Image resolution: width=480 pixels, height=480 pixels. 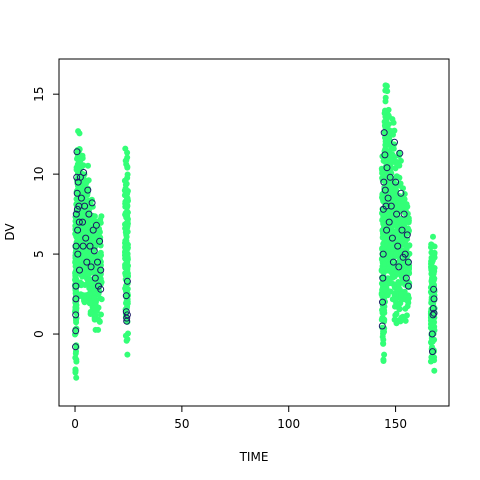 I want to click on y-axis-label: DV, so click(x=10, y=232).